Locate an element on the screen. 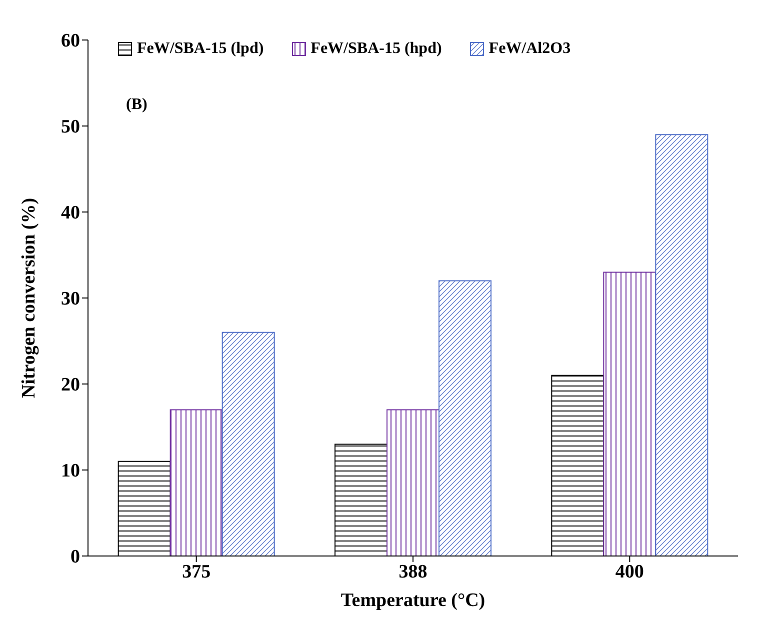  legend-label: FeW/Al2O3 is located at coordinates (529, 49).